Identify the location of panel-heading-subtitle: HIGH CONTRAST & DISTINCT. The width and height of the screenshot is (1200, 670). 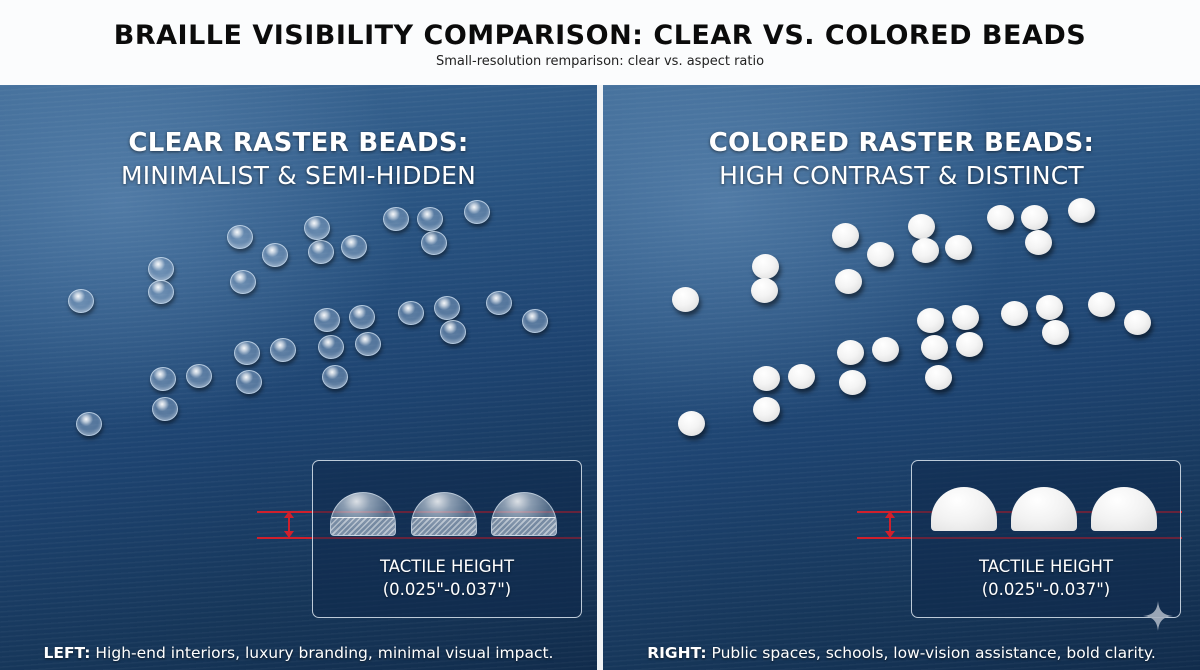
(901, 175).